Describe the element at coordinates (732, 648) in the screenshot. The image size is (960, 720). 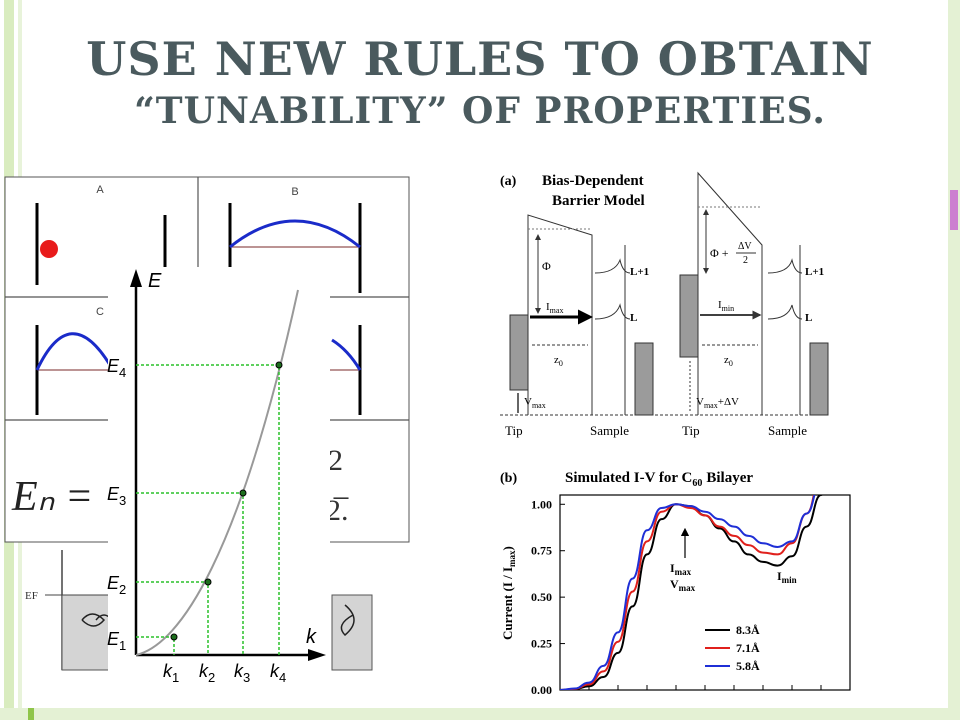
I see `legend: 8.3Å 7.1Å 5.8Å` at that location.